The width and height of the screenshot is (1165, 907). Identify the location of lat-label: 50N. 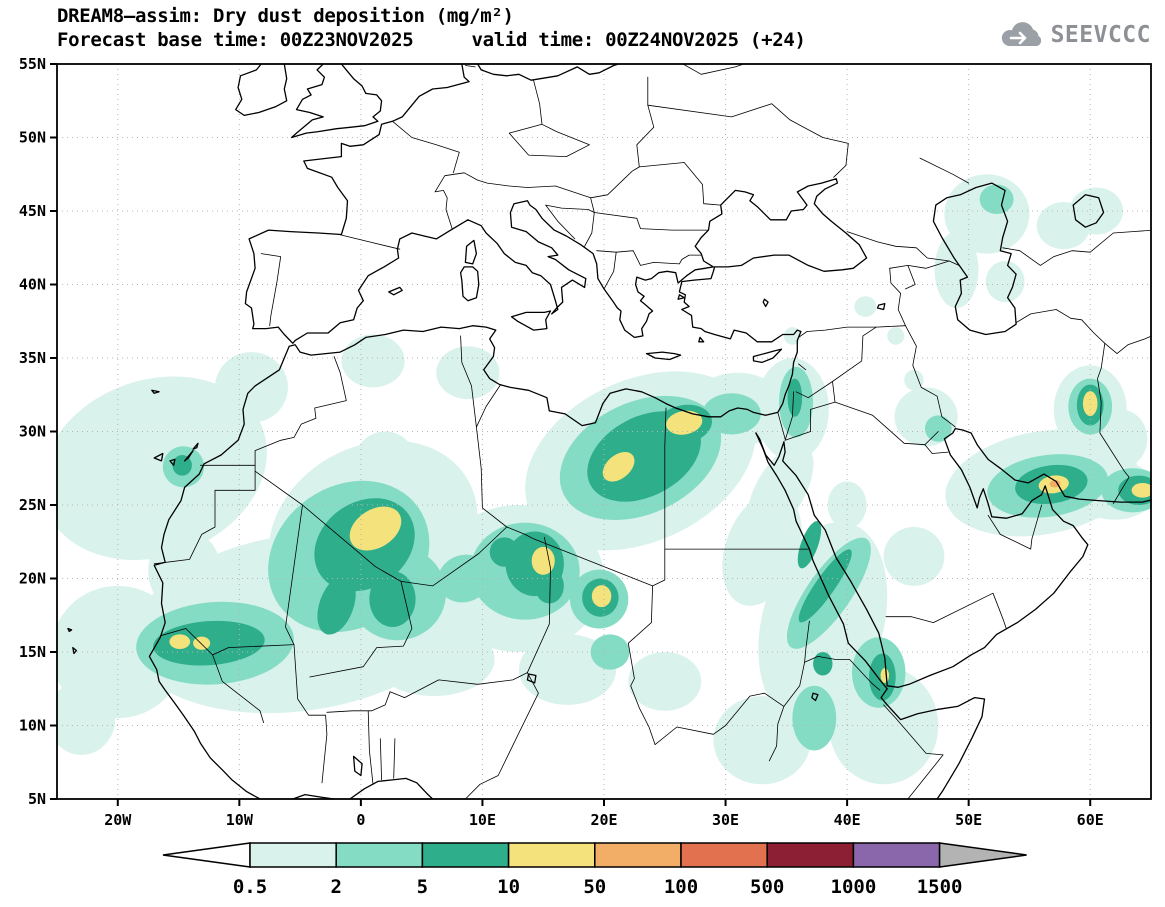
(32, 138).